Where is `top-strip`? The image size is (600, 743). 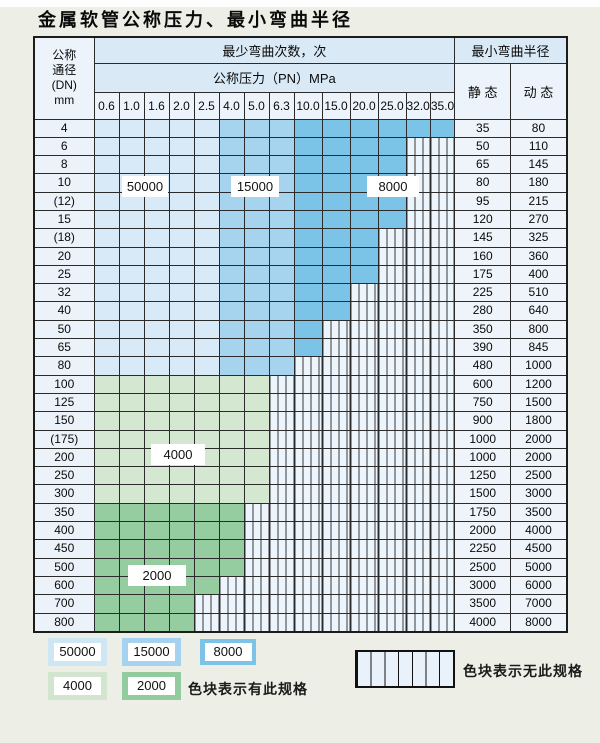 top-strip is located at coordinates (300, 3).